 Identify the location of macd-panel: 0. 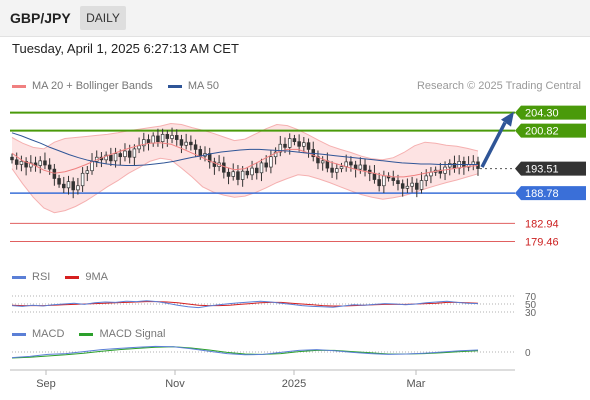
(271, 352).